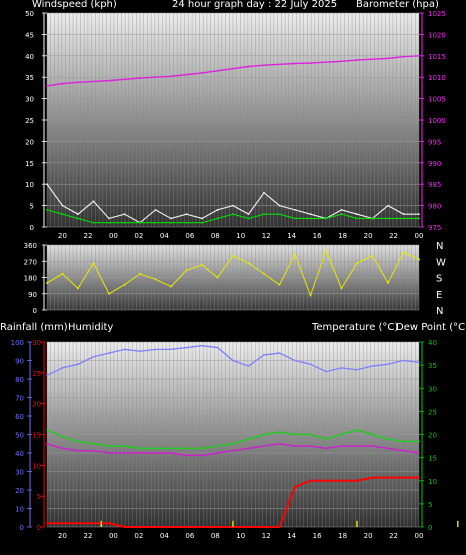 This screenshot has width=466, height=555. Describe the element at coordinates (432, 389) in the screenshot. I see `temperature-tick-label: 30` at that location.